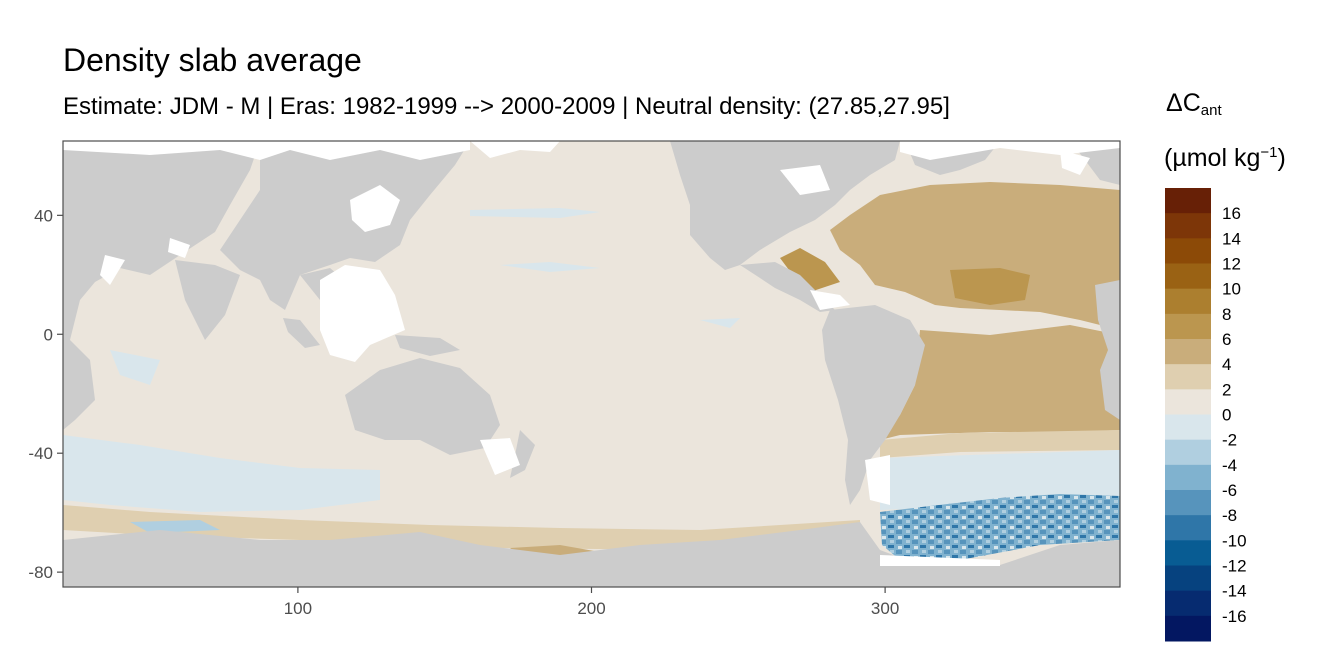  Describe the element at coordinates (221, 473) in the screenshot. I see `southern-indian-light` at that location.